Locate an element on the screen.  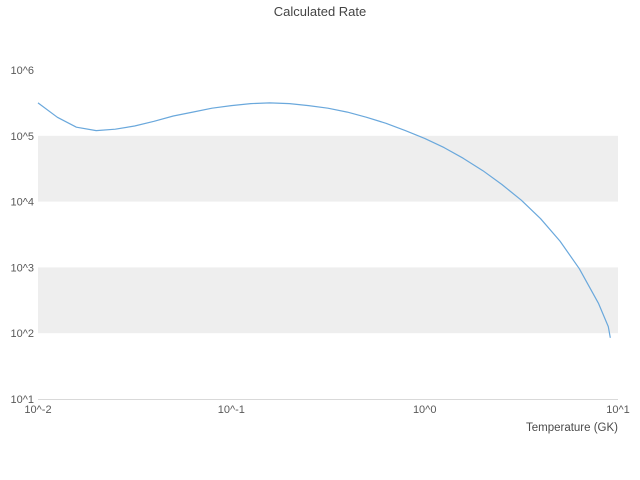
y-tick-label: 10^3 is located at coordinates (22, 268).